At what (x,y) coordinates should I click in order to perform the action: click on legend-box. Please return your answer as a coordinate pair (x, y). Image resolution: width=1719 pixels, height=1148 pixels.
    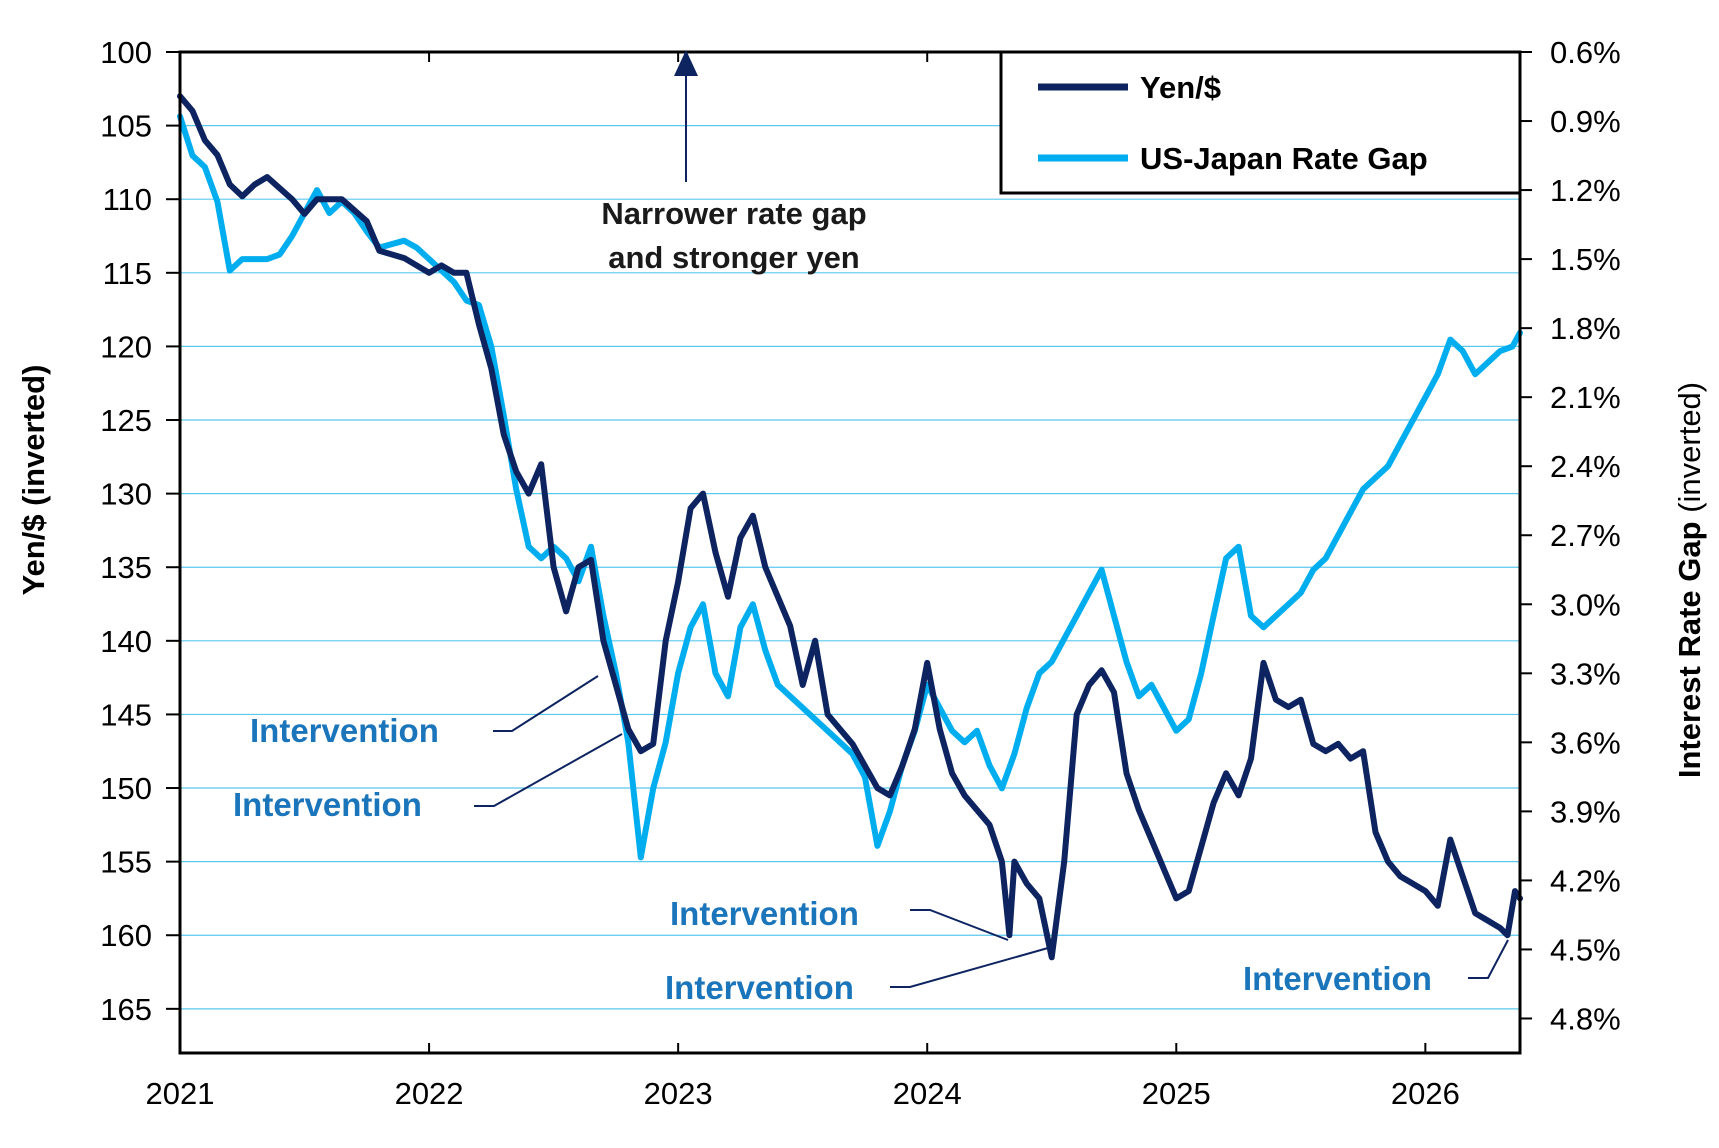
    Looking at the image, I should click on (1260, 122).